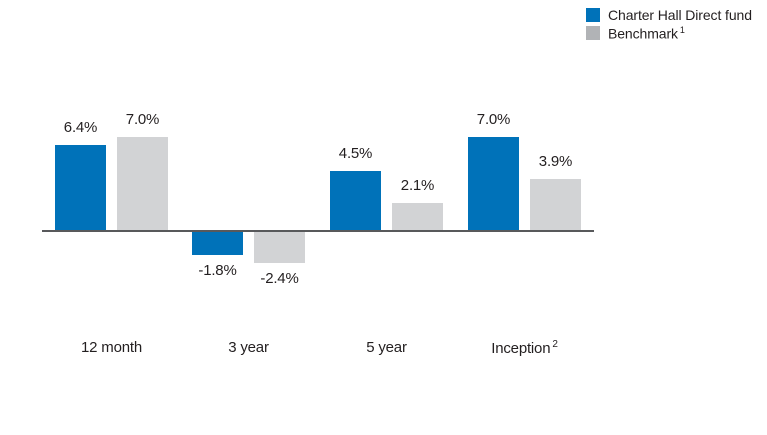 This screenshot has width=767, height=435. Describe the element at coordinates (593, 33) in the screenshot. I see `benchmark-color-swatch-icon` at that location.